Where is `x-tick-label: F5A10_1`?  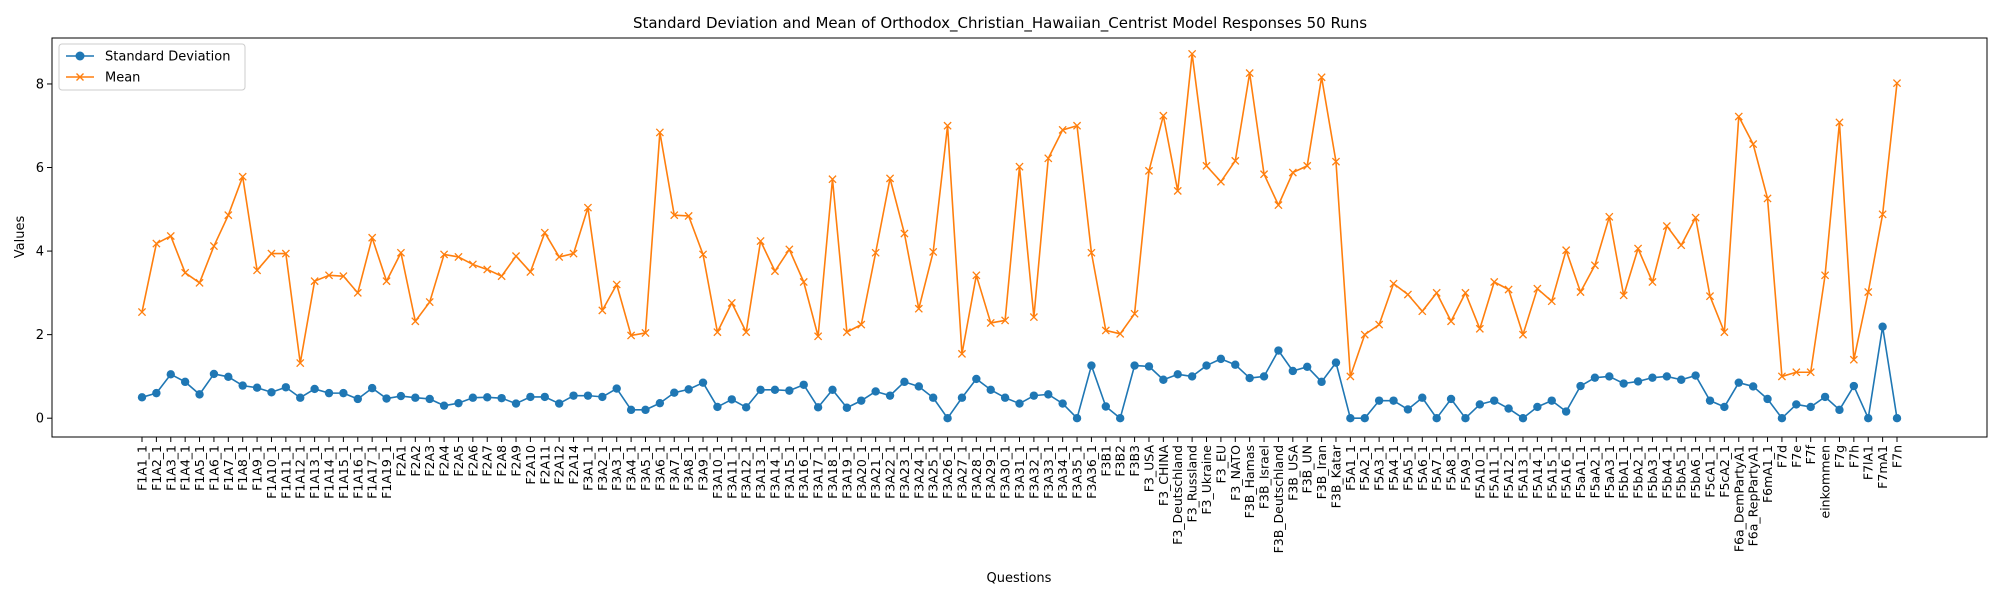
x-tick-label: F5A10_1 is located at coordinates (1479, 472).